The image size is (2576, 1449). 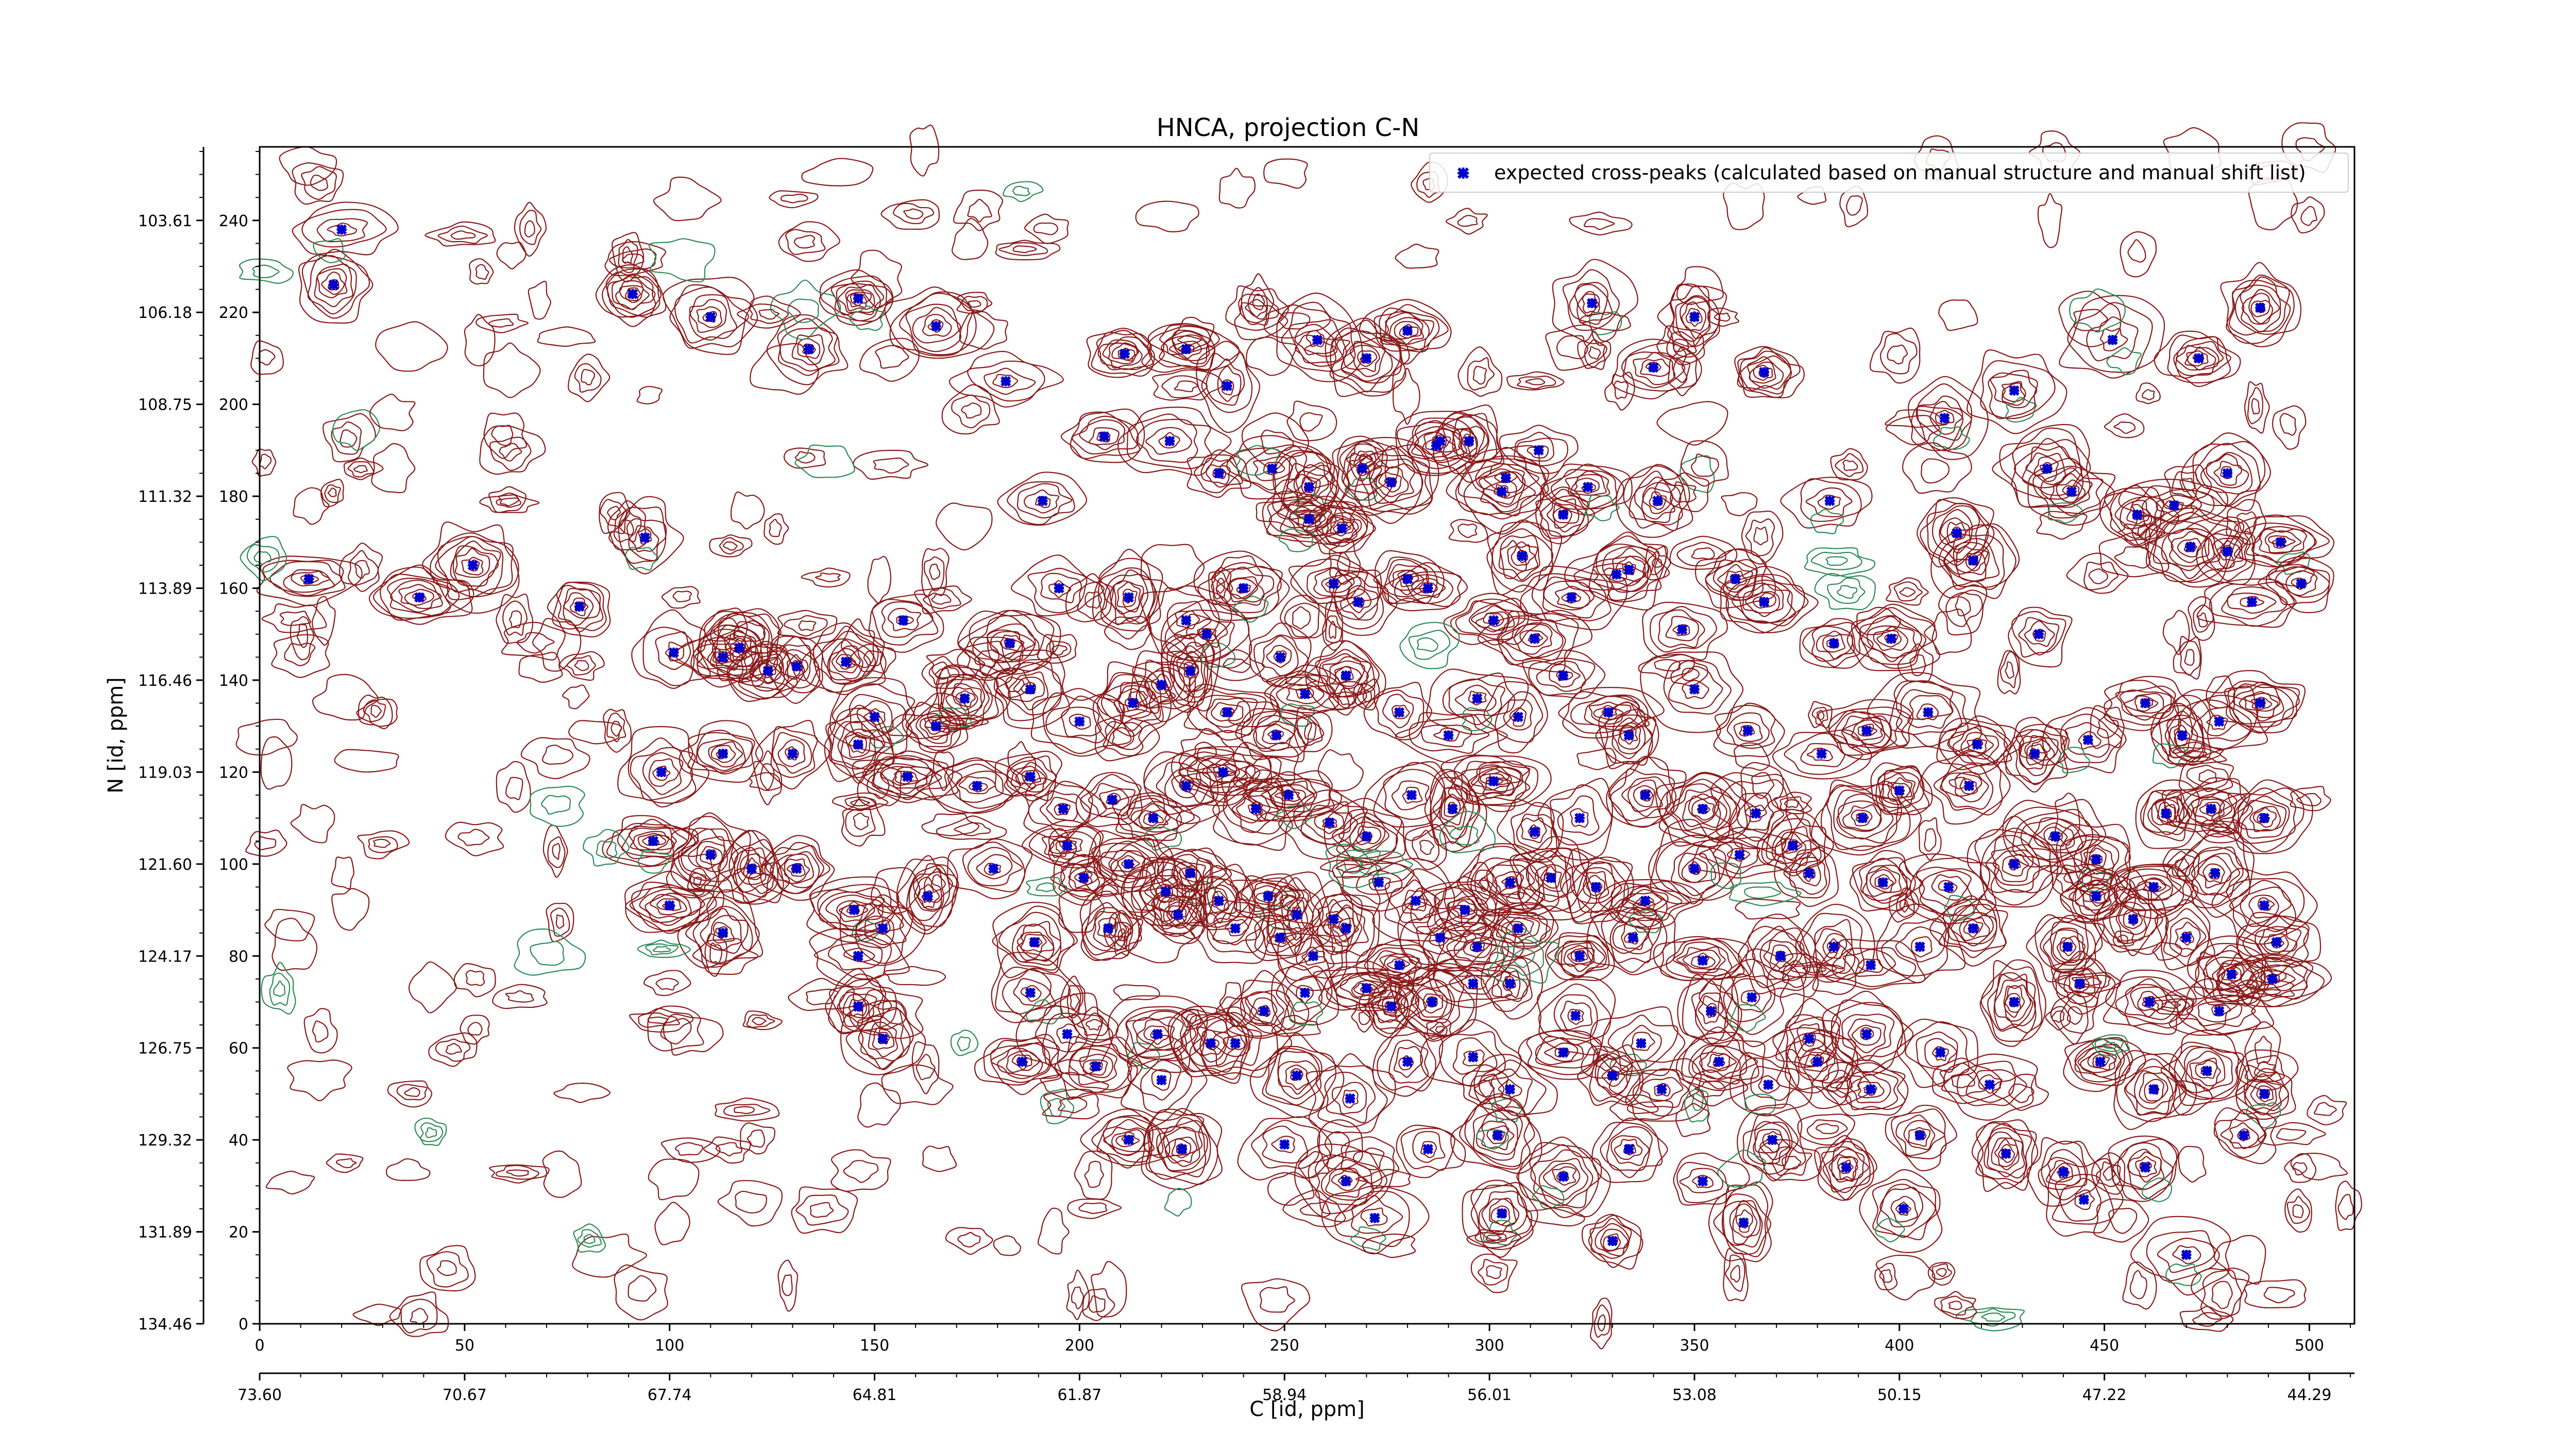 I want to click on y-index-tick-label: 80, so click(x=238, y=957).